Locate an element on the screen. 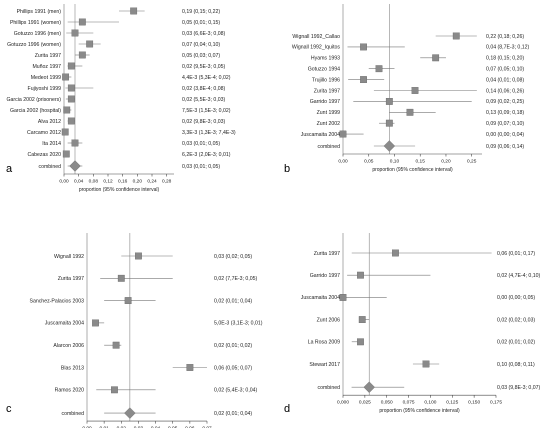 Image resolution: width=550 pixels, height=428 pixels. combined-ci-value-label: 0,09 (0,06; 0,14) is located at coordinates (505, 147).